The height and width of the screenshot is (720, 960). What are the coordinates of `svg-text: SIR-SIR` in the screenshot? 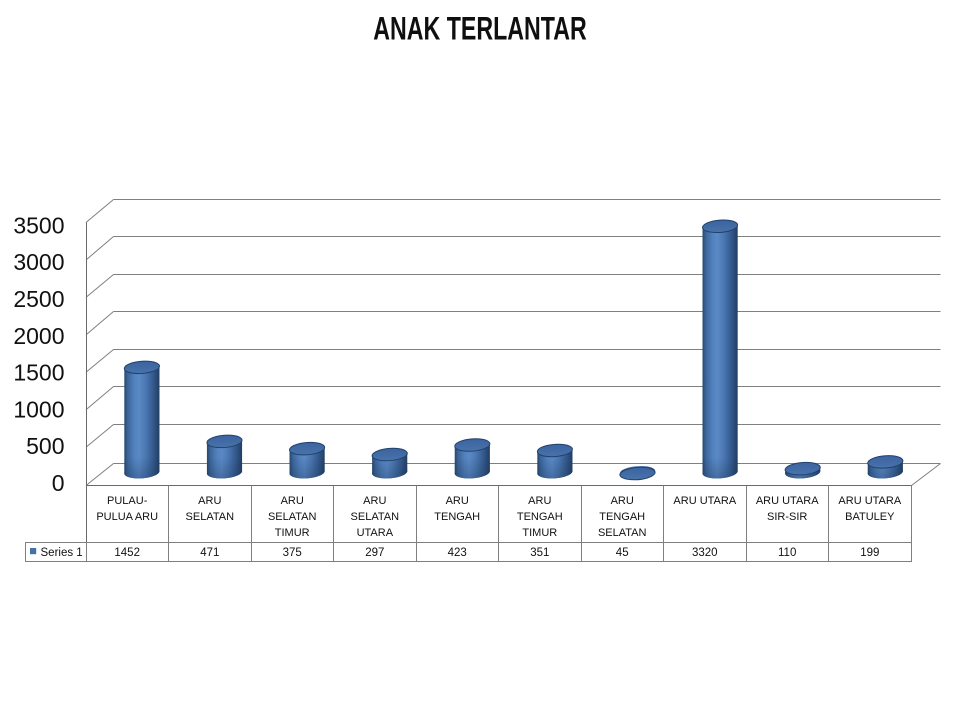 It's located at (787, 517).